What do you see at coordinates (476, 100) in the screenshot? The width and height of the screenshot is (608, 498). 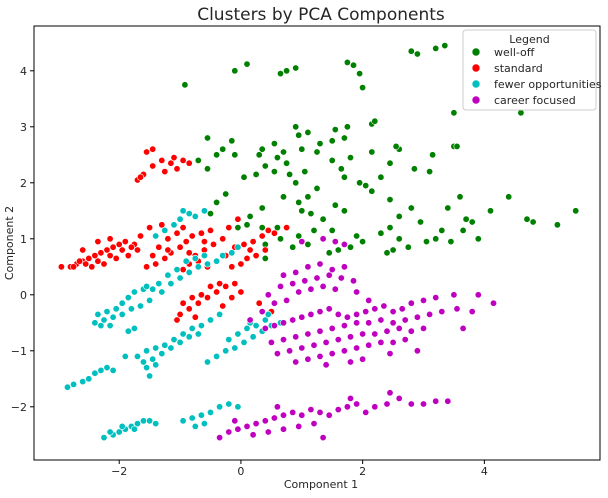 I see `legend-marker` at bounding box center [476, 100].